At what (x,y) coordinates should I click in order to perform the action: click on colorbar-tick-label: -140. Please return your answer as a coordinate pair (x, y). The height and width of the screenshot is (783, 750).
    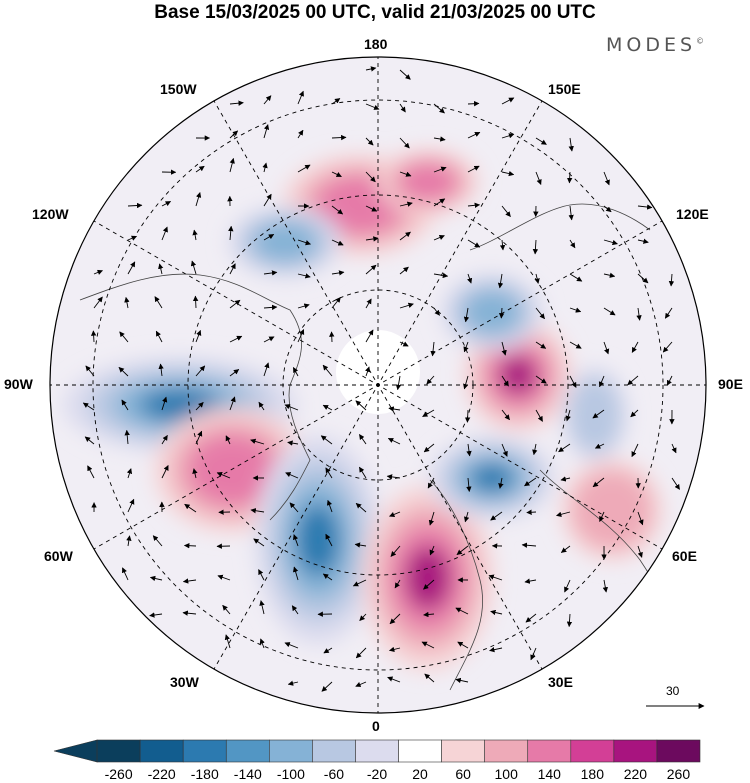
    Looking at the image, I should click on (247, 774).